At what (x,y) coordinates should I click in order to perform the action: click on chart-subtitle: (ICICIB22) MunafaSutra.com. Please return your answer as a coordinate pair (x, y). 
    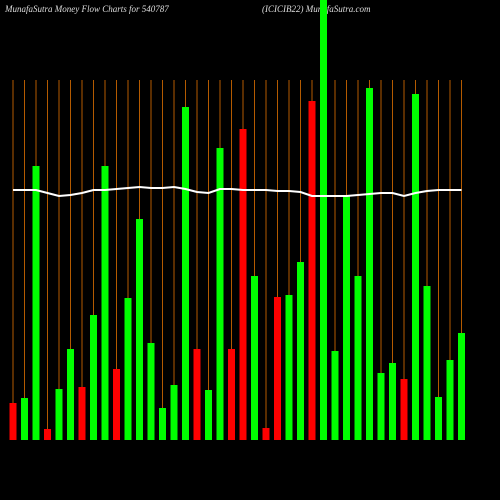
    Looking at the image, I should click on (316, 9).